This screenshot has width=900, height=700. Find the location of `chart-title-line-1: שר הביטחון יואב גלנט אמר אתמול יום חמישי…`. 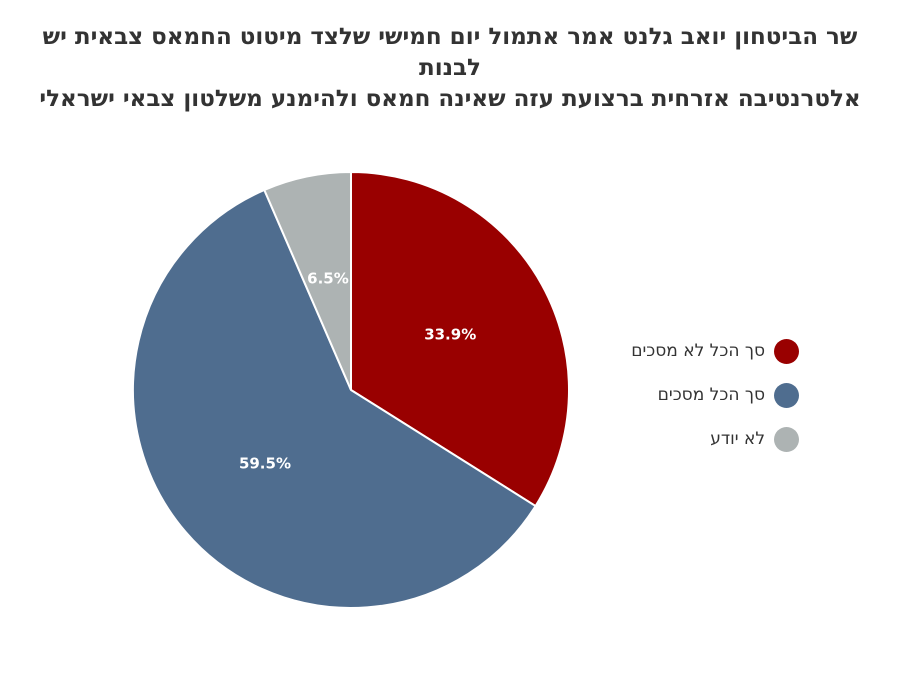

chart-title-line-1: שר הביטחון יואב גלנט אמר אתמול יום חמישי… is located at coordinates (450, 52).